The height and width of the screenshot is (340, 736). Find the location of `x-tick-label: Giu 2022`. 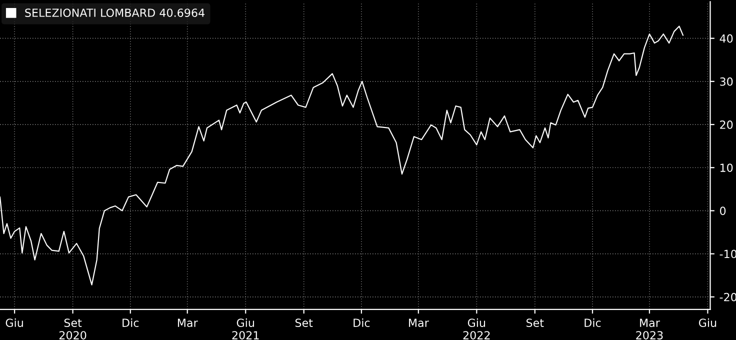

x-tick-label: Giu 2022 is located at coordinates (476, 329).